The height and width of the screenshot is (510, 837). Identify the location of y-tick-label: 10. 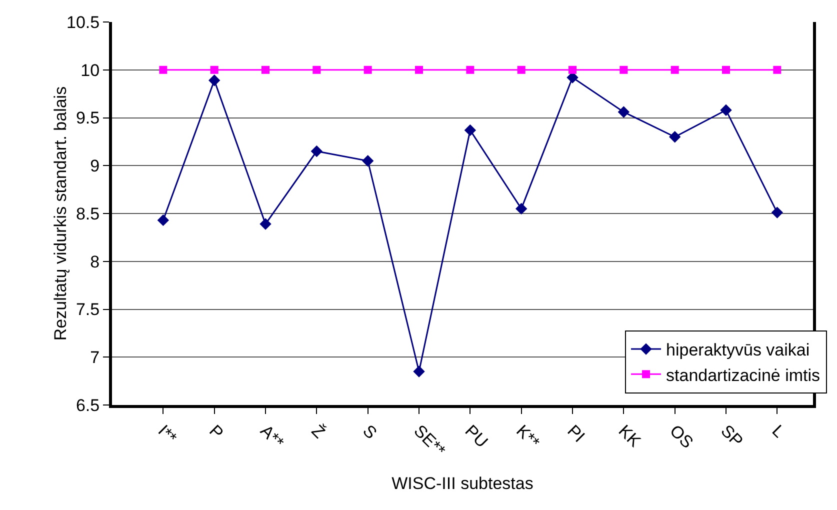
(90, 70).